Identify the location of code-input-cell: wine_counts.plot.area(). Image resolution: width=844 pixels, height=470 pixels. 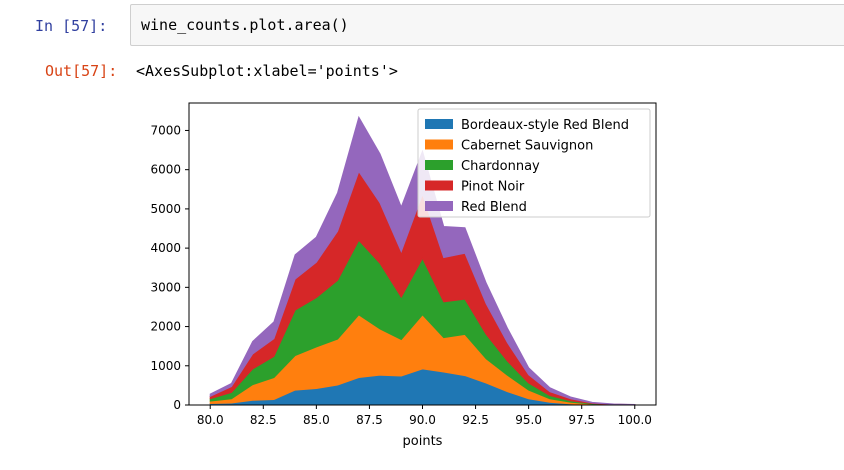
(487, 25).